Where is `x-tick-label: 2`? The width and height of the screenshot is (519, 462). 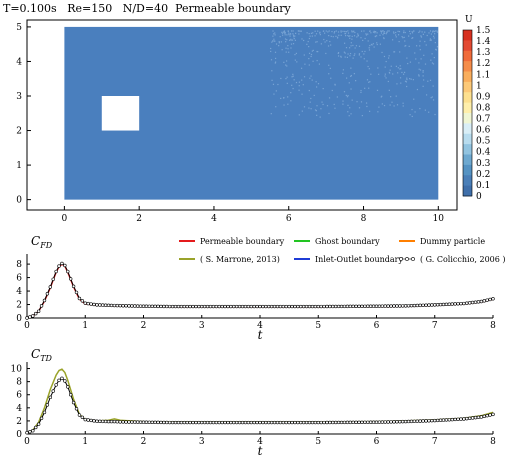
x-tick-label: 2 is located at coordinates (144, 442).